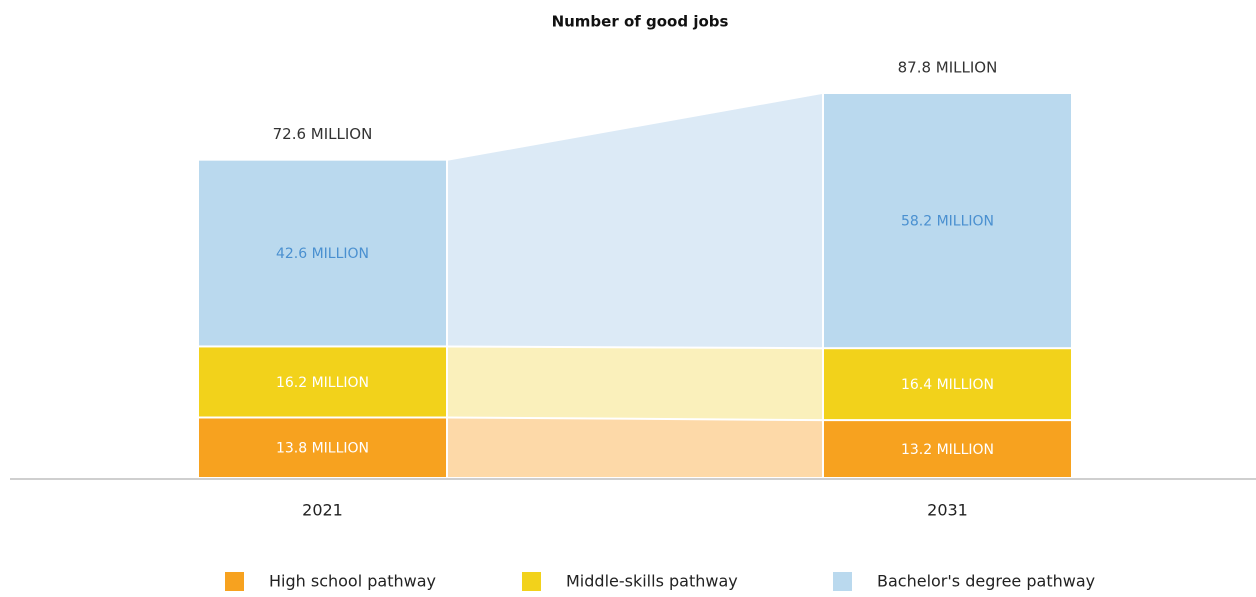  Describe the element at coordinates (322, 510) in the screenshot. I see `x-tick-label: 2021` at that location.